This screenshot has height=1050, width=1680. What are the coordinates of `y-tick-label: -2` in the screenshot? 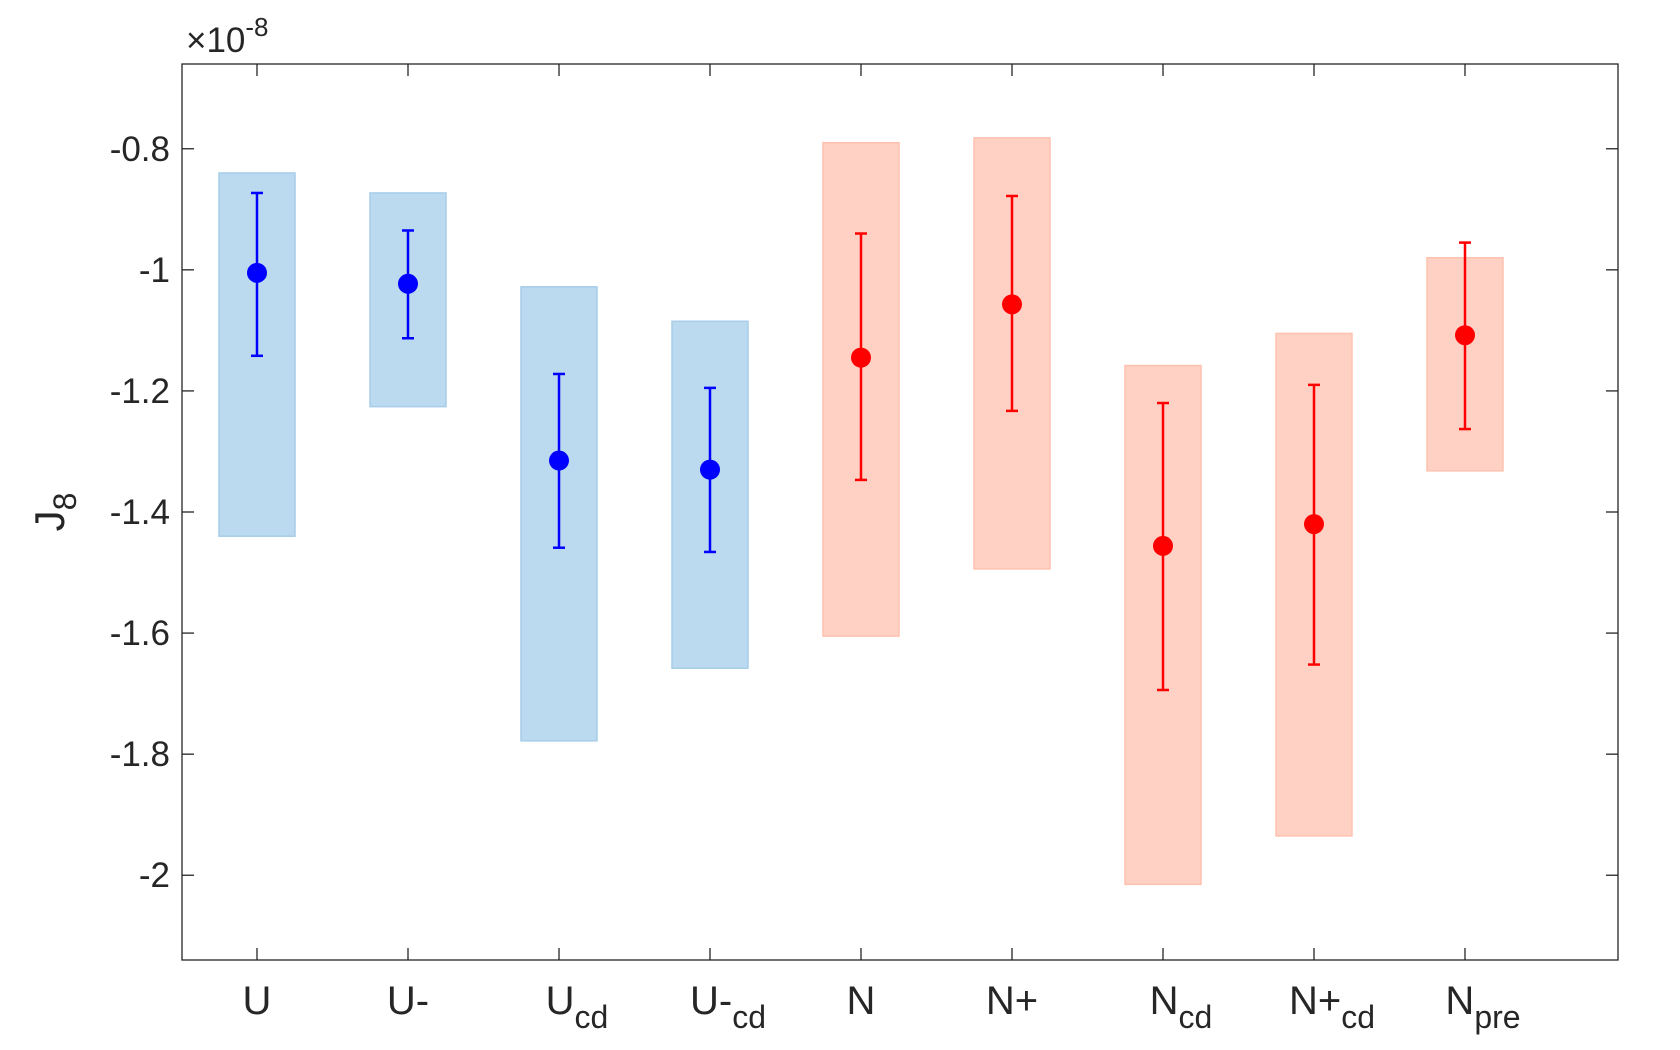 It's located at (154, 875).